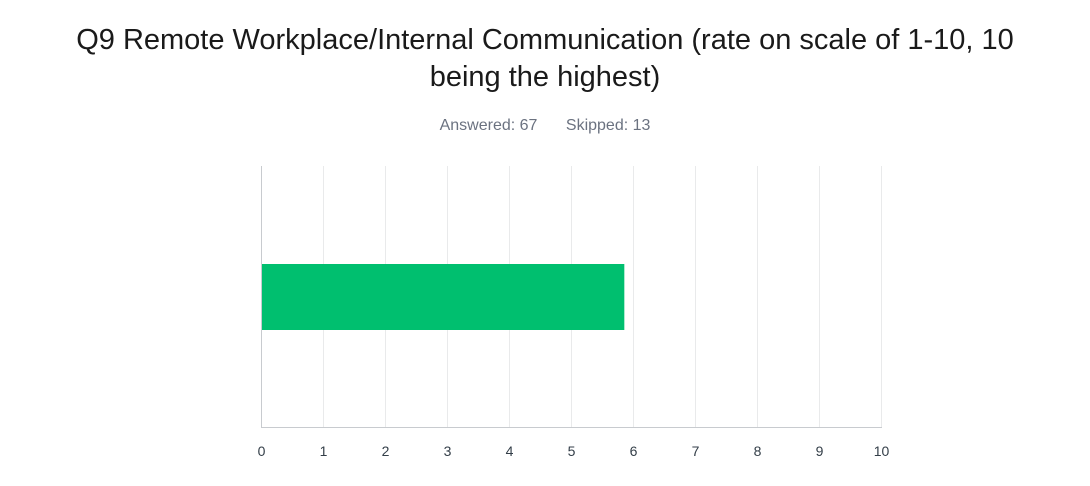 The height and width of the screenshot is (486, 1090). I want to click on chart-title-line-2: being the highest), so click(545, 77).